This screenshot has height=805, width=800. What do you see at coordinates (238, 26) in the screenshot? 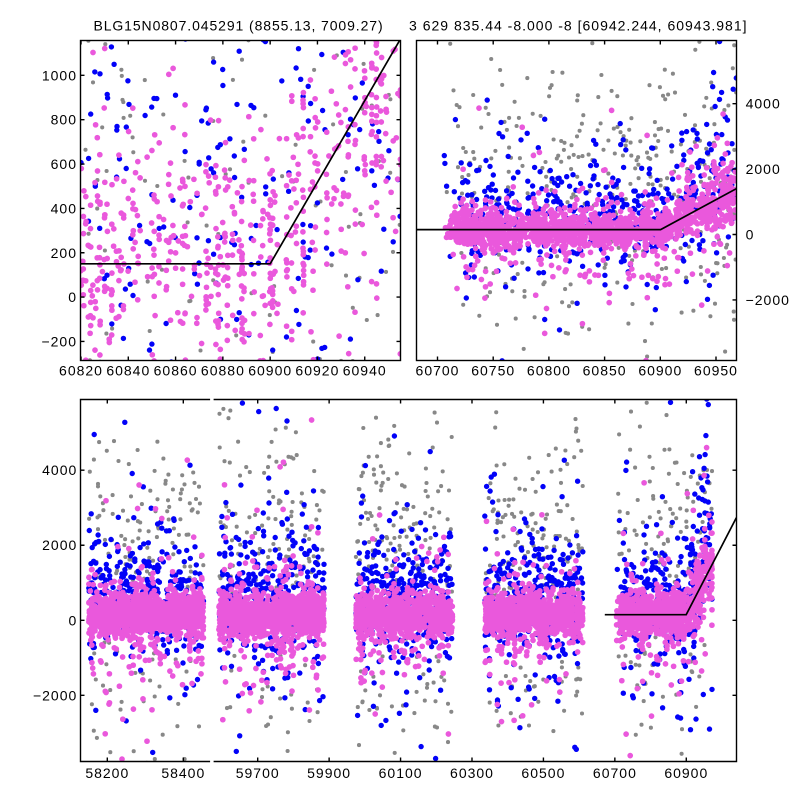
I see `svg-text:BLG15N0807.045291 (8855.13, 70: BLG15N0807.045291 (8855.13, 7009.27)` at bounding box center [238, 26].